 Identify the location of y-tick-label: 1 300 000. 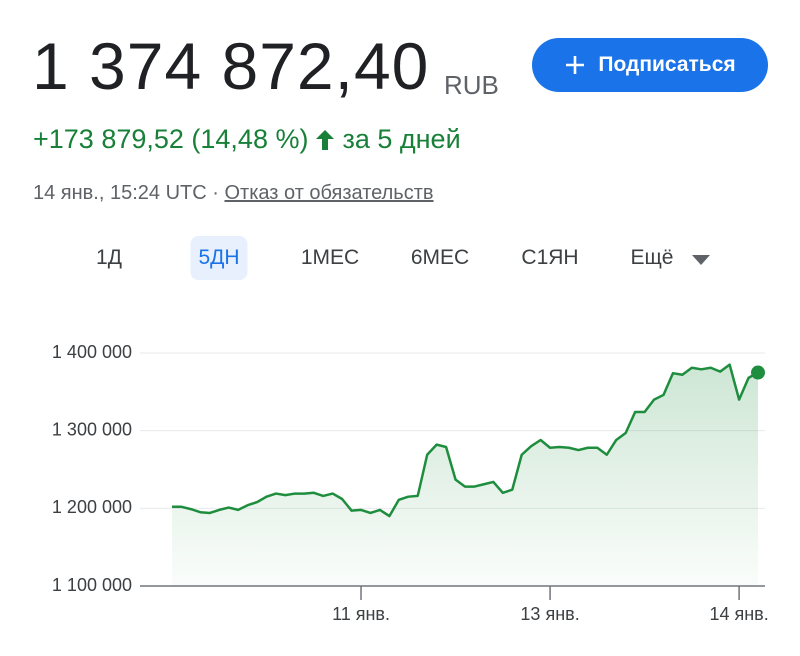
(92, 429).